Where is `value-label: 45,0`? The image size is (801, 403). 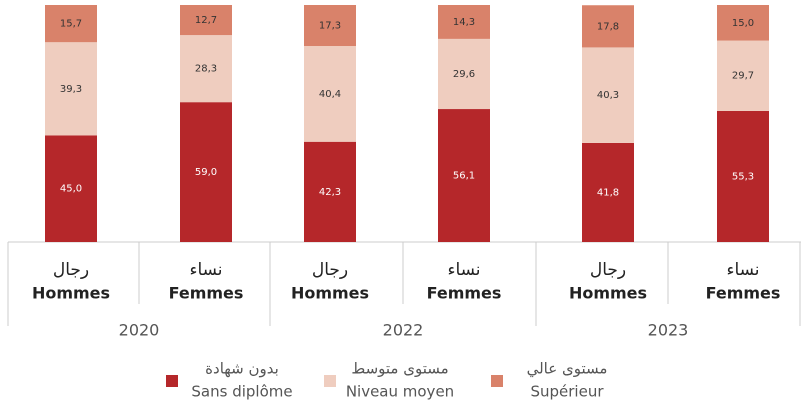 value-label: 45,0 is located at coordinates (71, 189).